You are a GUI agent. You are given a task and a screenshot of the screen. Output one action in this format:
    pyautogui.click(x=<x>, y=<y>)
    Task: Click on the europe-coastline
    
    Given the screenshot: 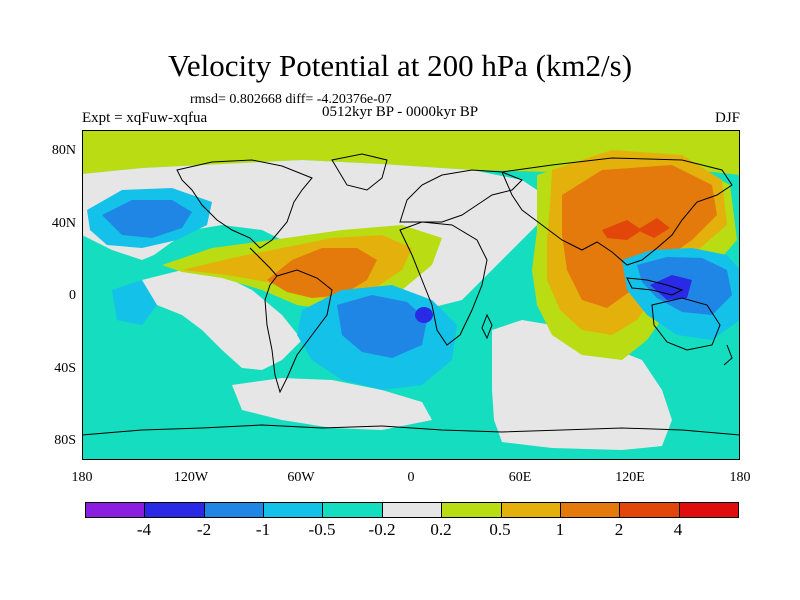 What is the action you would take?
    pyautogui.click(x=461, y=196)
    